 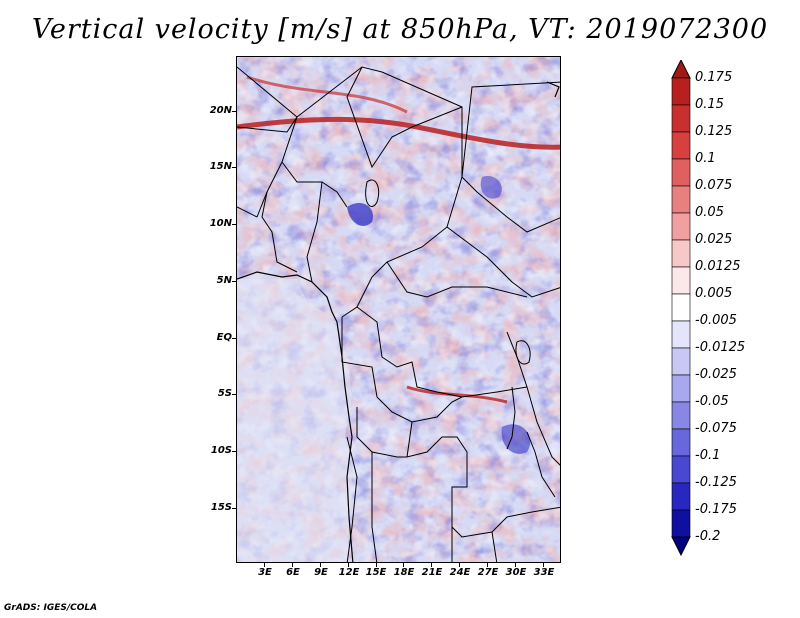 I want to click on colorbar-label: 0.0125, so click(x=718, y=266).